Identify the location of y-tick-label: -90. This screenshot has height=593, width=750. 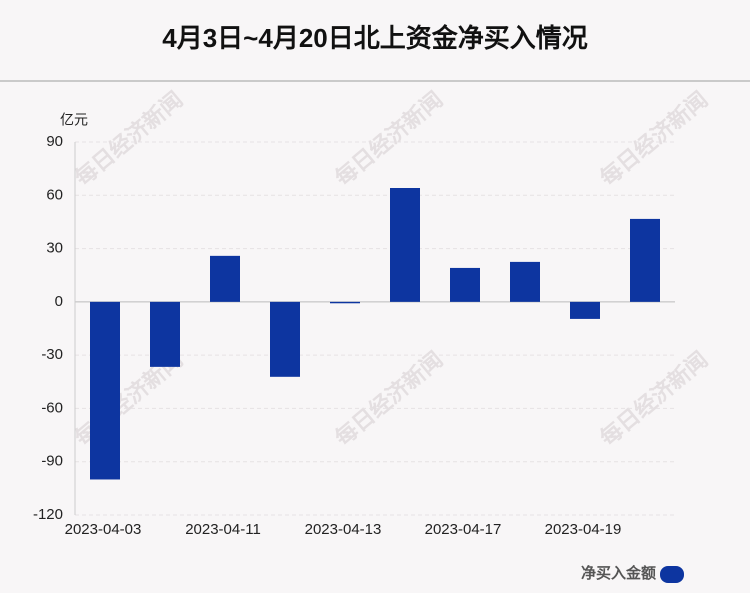
(52, 461).